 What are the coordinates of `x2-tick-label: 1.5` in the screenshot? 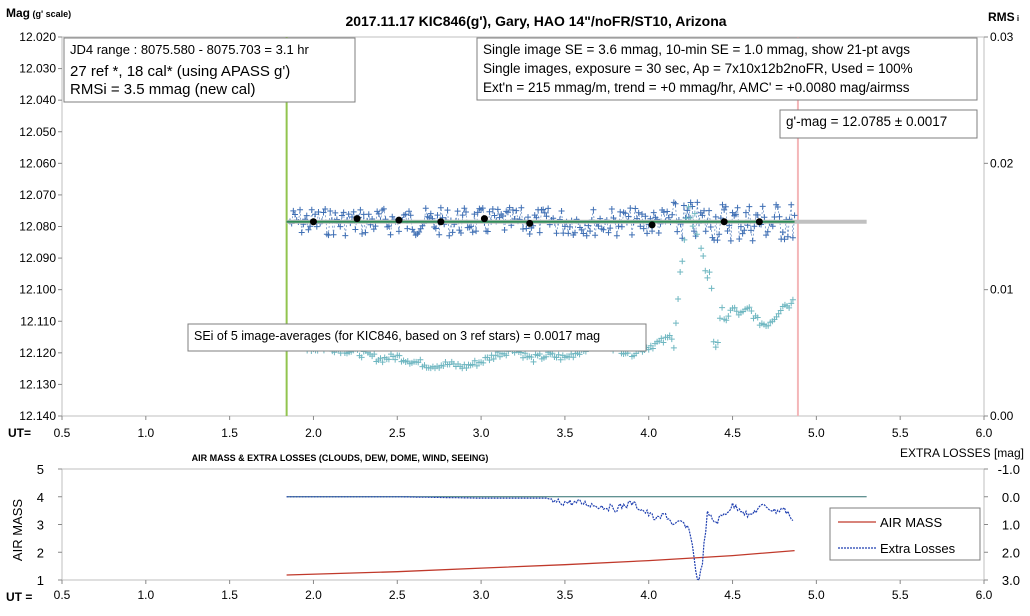 It's located at (229, 595).